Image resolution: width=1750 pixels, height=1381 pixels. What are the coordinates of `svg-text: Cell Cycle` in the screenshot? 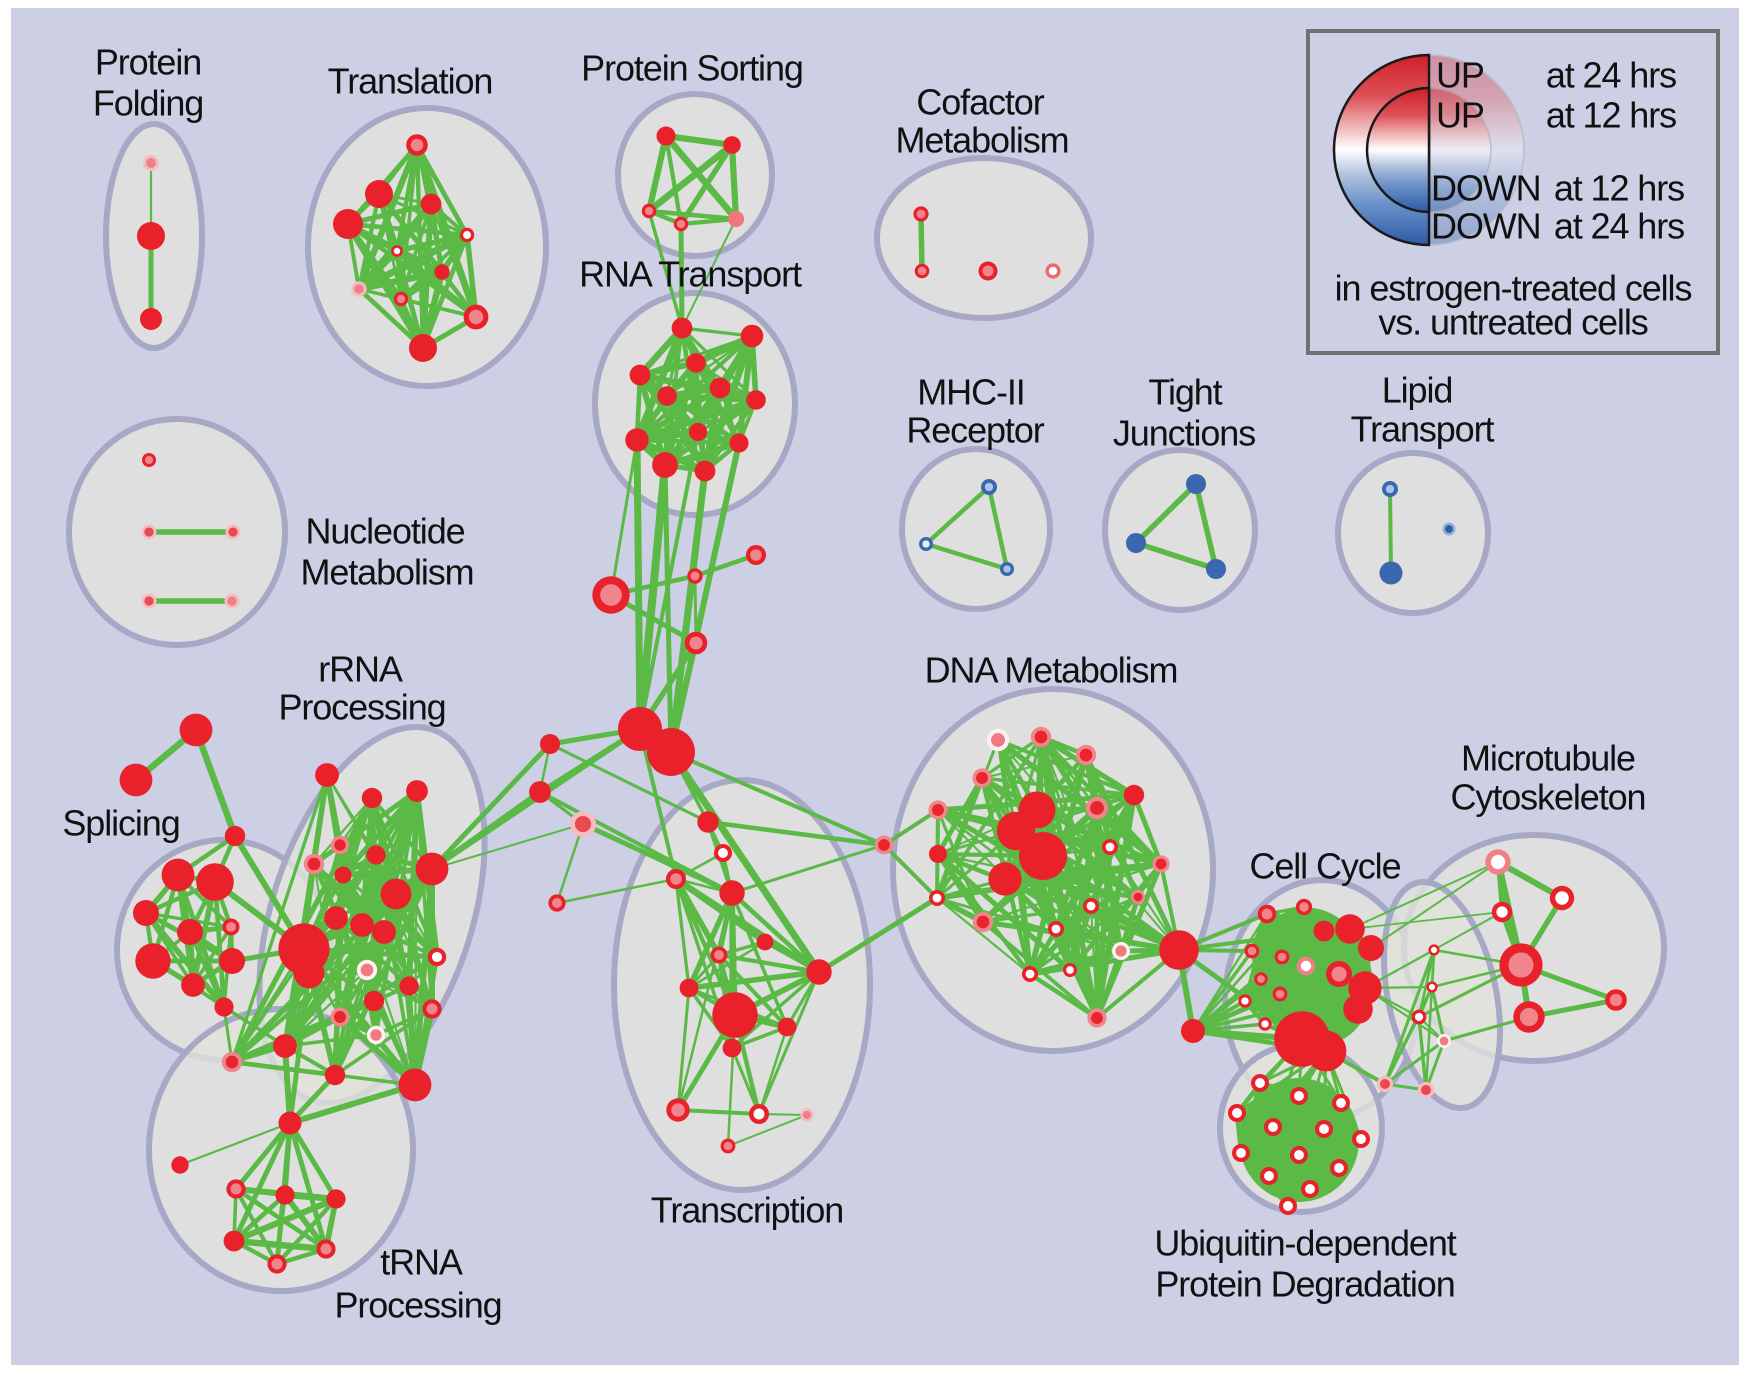 It's located at (1324, 866).